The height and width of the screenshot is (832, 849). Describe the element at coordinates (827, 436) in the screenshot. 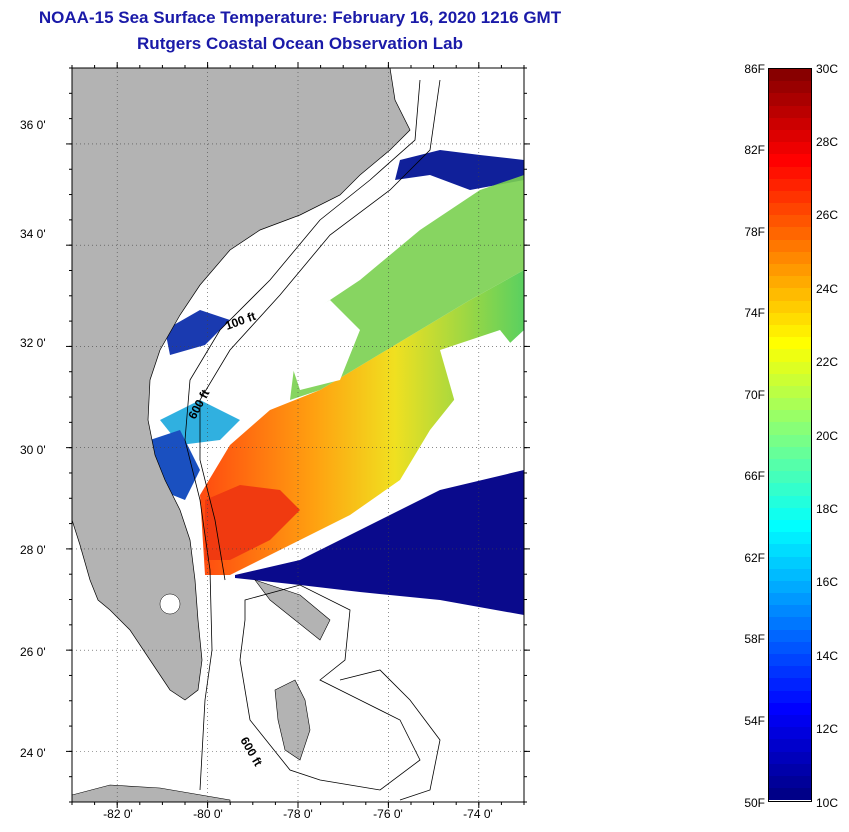

I see `colorbar-c-20: 20C` at that location.